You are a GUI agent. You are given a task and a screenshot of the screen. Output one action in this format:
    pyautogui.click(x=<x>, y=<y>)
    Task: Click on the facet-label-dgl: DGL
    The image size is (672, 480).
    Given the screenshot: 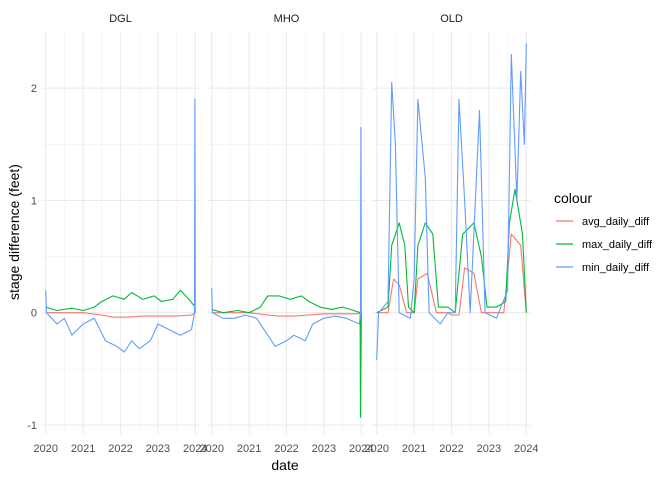 What is the action you would take?
    pyautogui.click(x=120, y=19)
    